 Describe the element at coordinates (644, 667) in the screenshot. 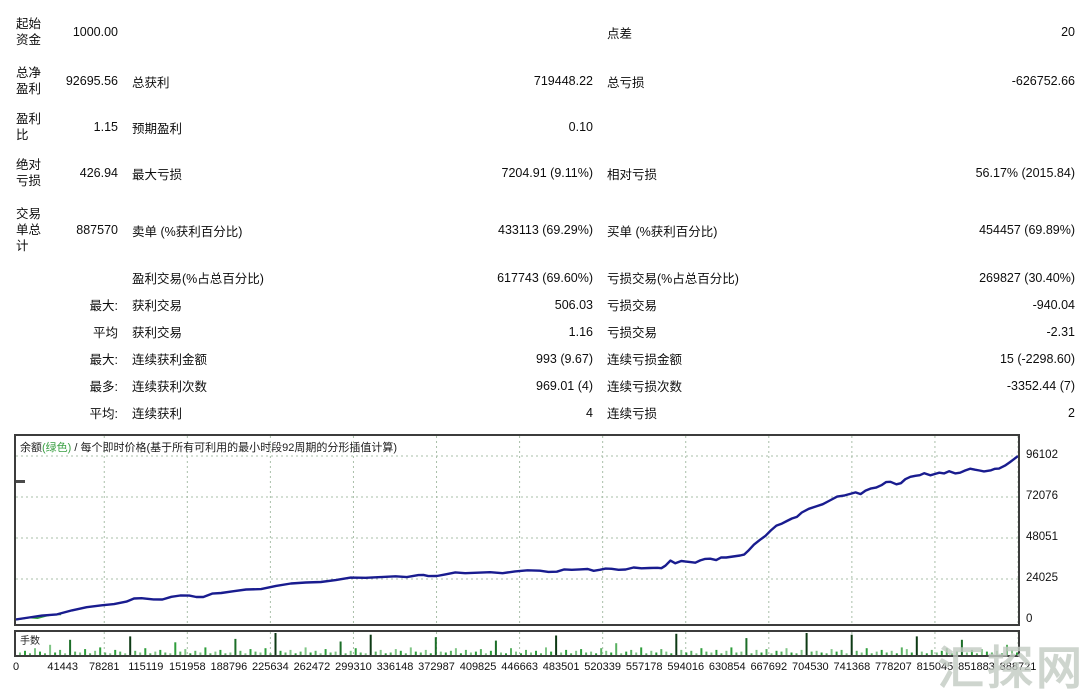

I see `x-axis-label: 557178` at that location.